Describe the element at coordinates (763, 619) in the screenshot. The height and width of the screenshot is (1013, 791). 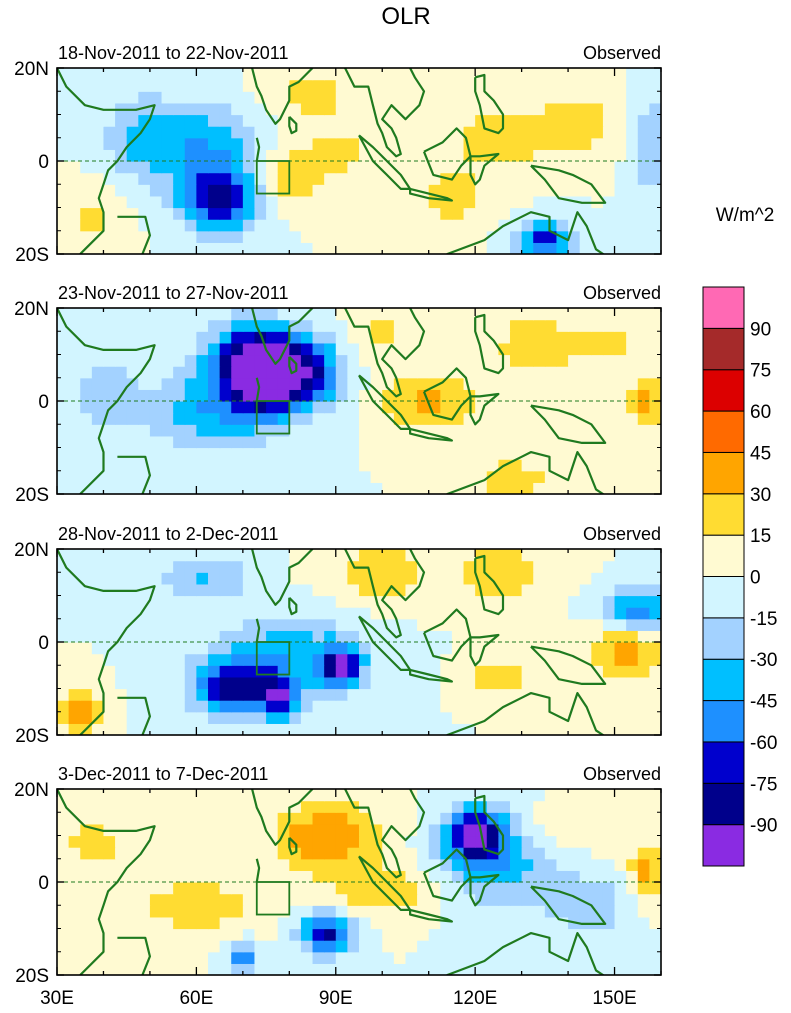
I see `colorbar-label: -15` at that location.